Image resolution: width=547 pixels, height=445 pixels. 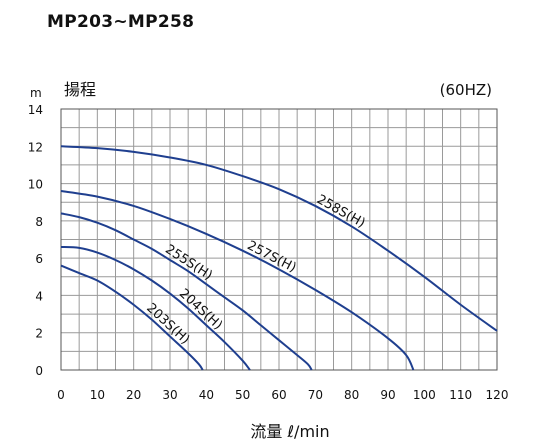 I want to click on x-tick-label: 0, so click(x=61, y=395).